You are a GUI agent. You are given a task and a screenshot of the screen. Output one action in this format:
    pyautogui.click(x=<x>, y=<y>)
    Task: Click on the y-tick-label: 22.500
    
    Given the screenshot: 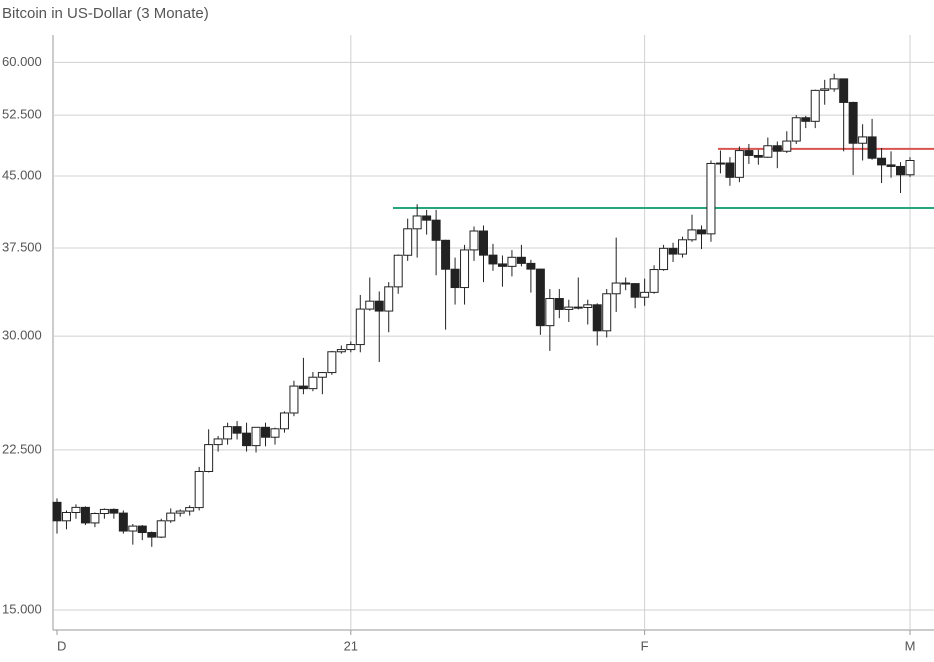 What is the action you would take?
    pyautogui.click(x=22, y=448)
    